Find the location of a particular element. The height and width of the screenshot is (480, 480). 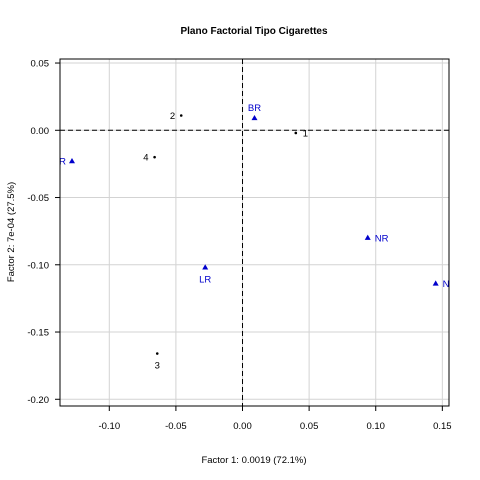

y-tick-label: 0.00 is located at coordinates (40, 131).